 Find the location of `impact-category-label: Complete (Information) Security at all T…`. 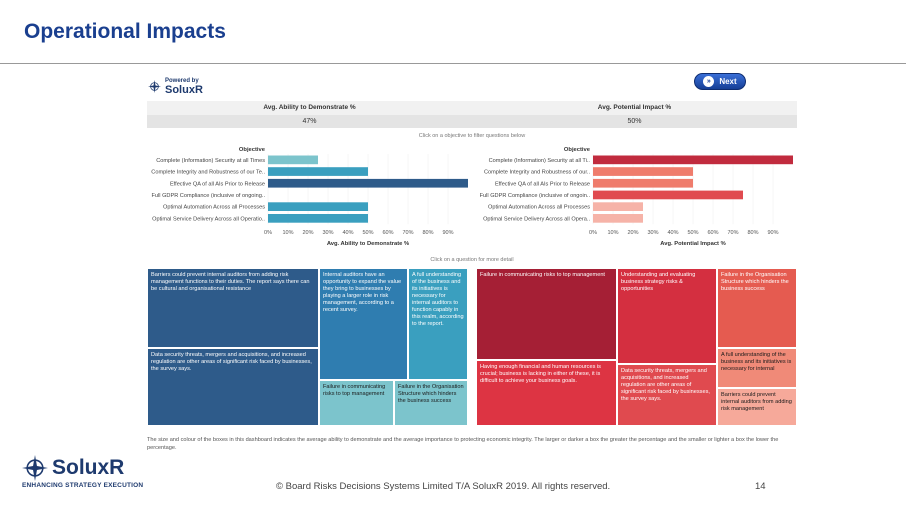

impact-category-label: Complete (Information) Security at all T… is located at coordinates (540, 161).